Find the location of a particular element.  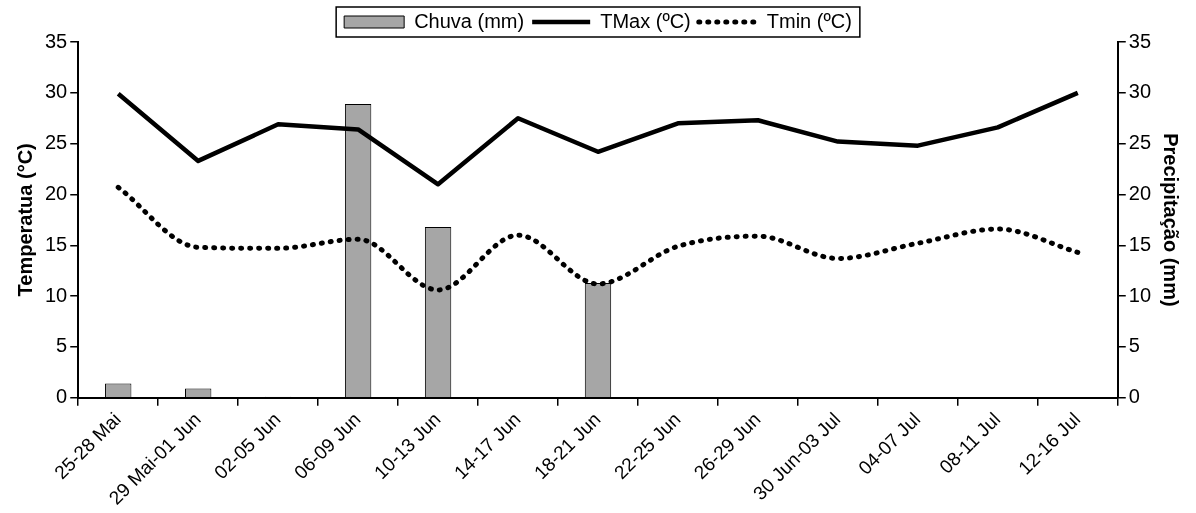

y2-tick-label: 35 is located at coordinates (1139, 40).